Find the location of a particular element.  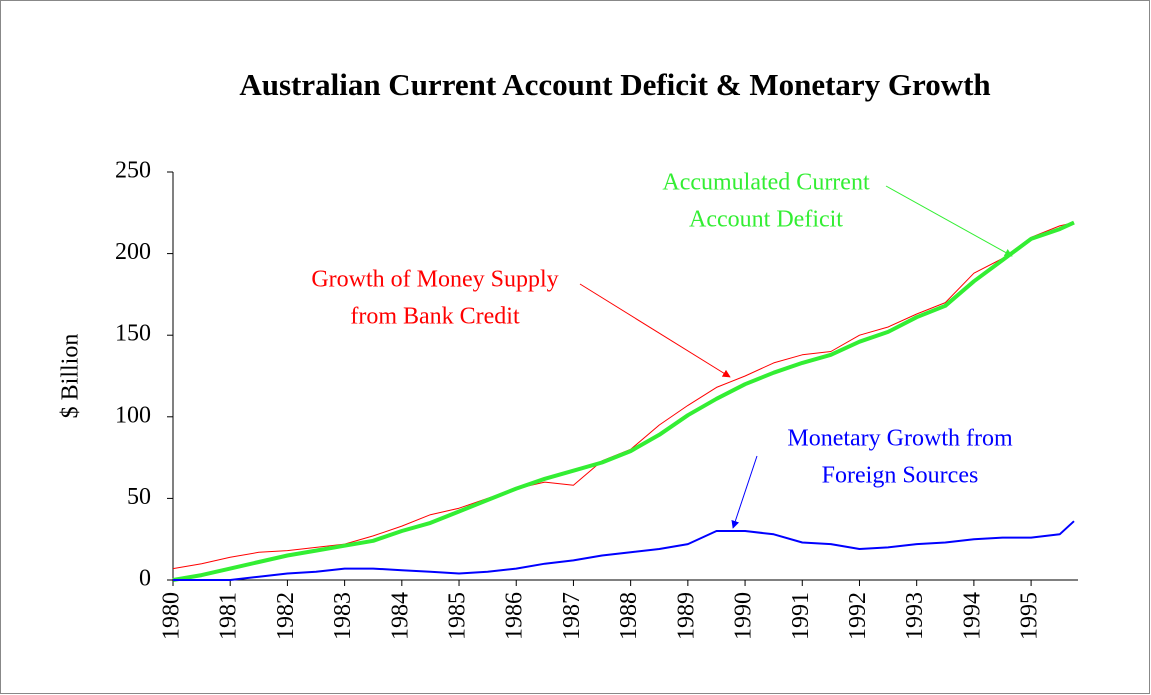

x-tick-label: 1984 is located at coordinates (400, 616).